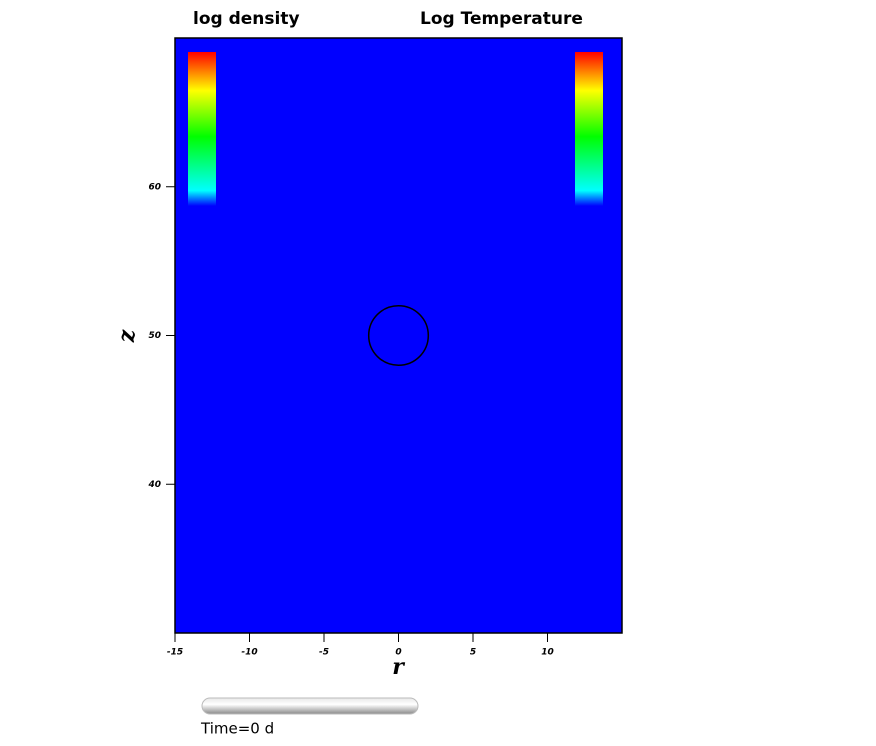  What do you see at coordinates (154, 187) in the screenshot?
I see `y-tick-label: 60` at bounding box center [154, 187].